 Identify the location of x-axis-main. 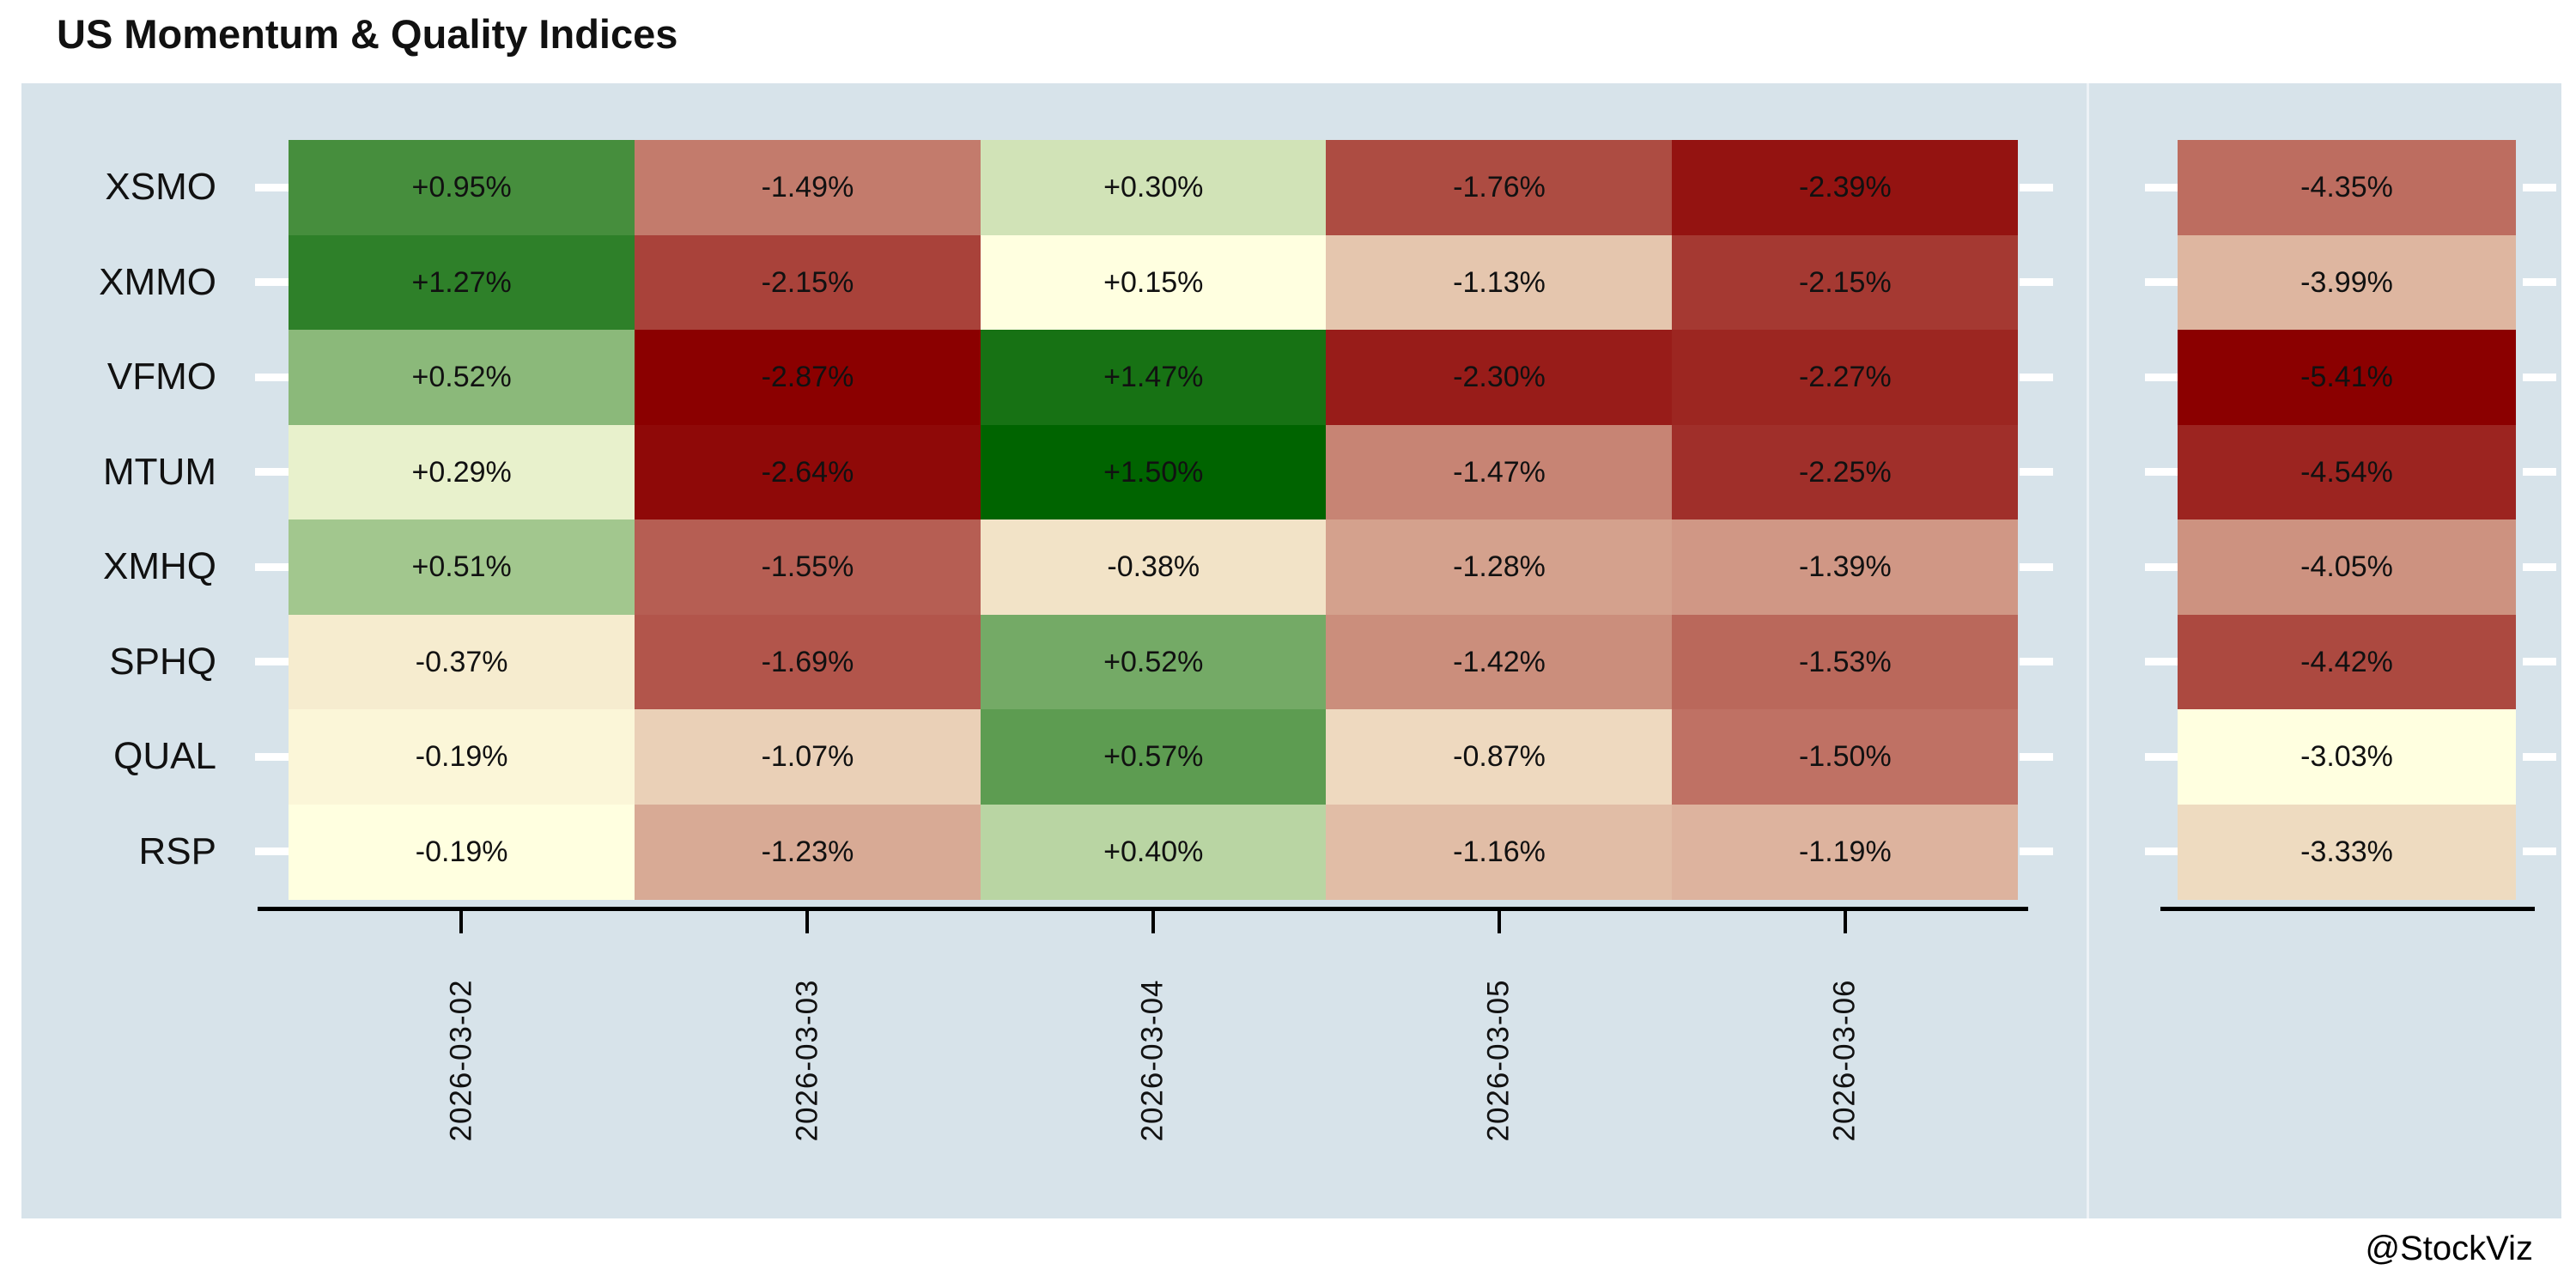
(1143, 909).